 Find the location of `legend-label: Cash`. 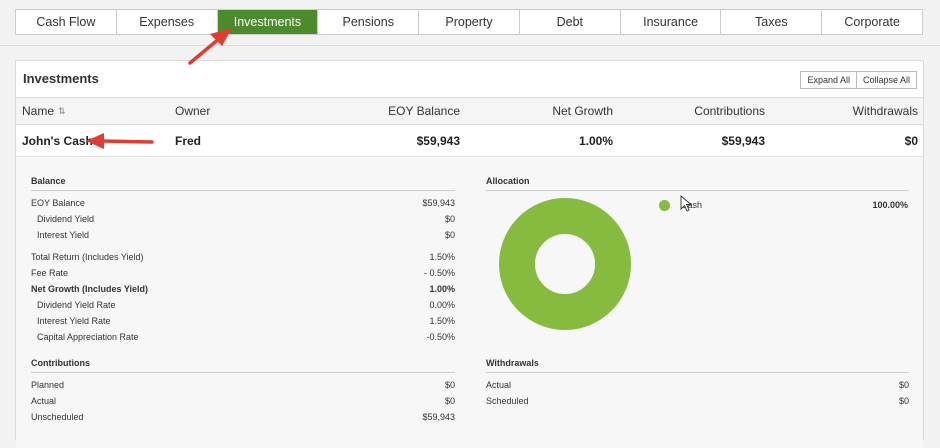

legend-label: Cash is located at coordinates (692, 205).